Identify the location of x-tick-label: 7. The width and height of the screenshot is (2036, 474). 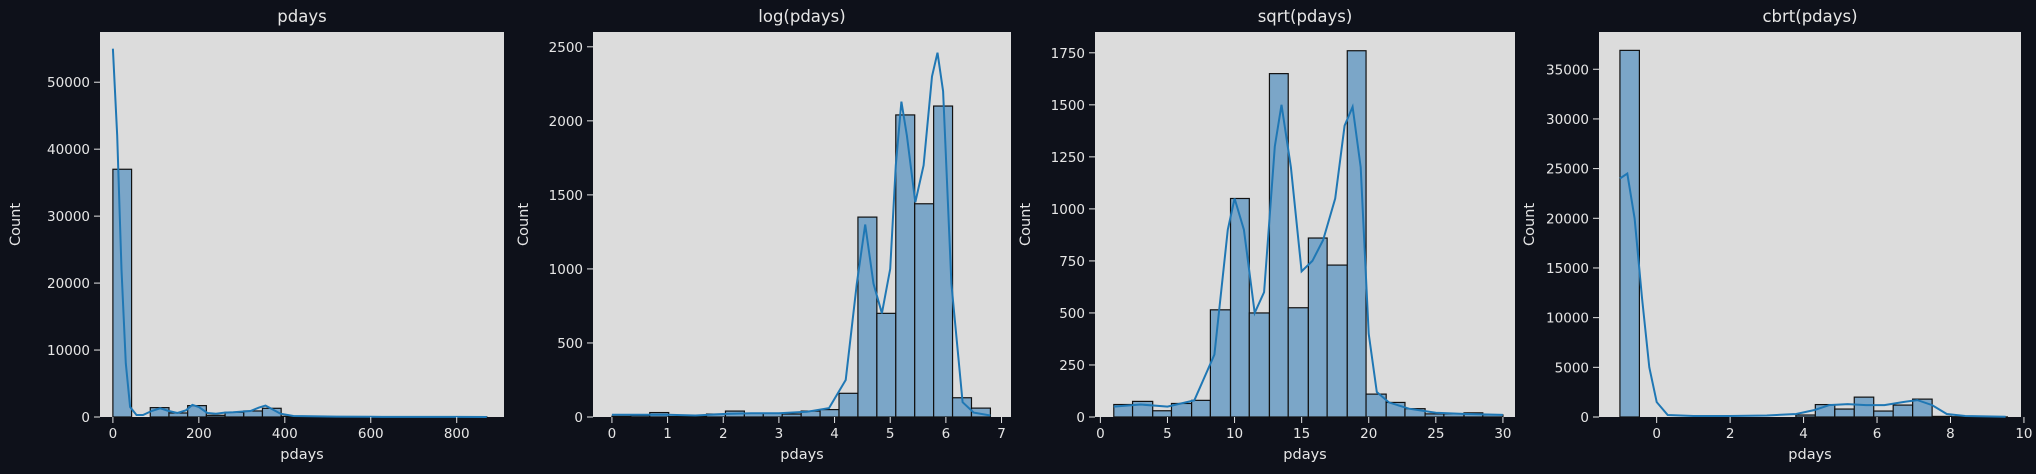
(1001, 434).